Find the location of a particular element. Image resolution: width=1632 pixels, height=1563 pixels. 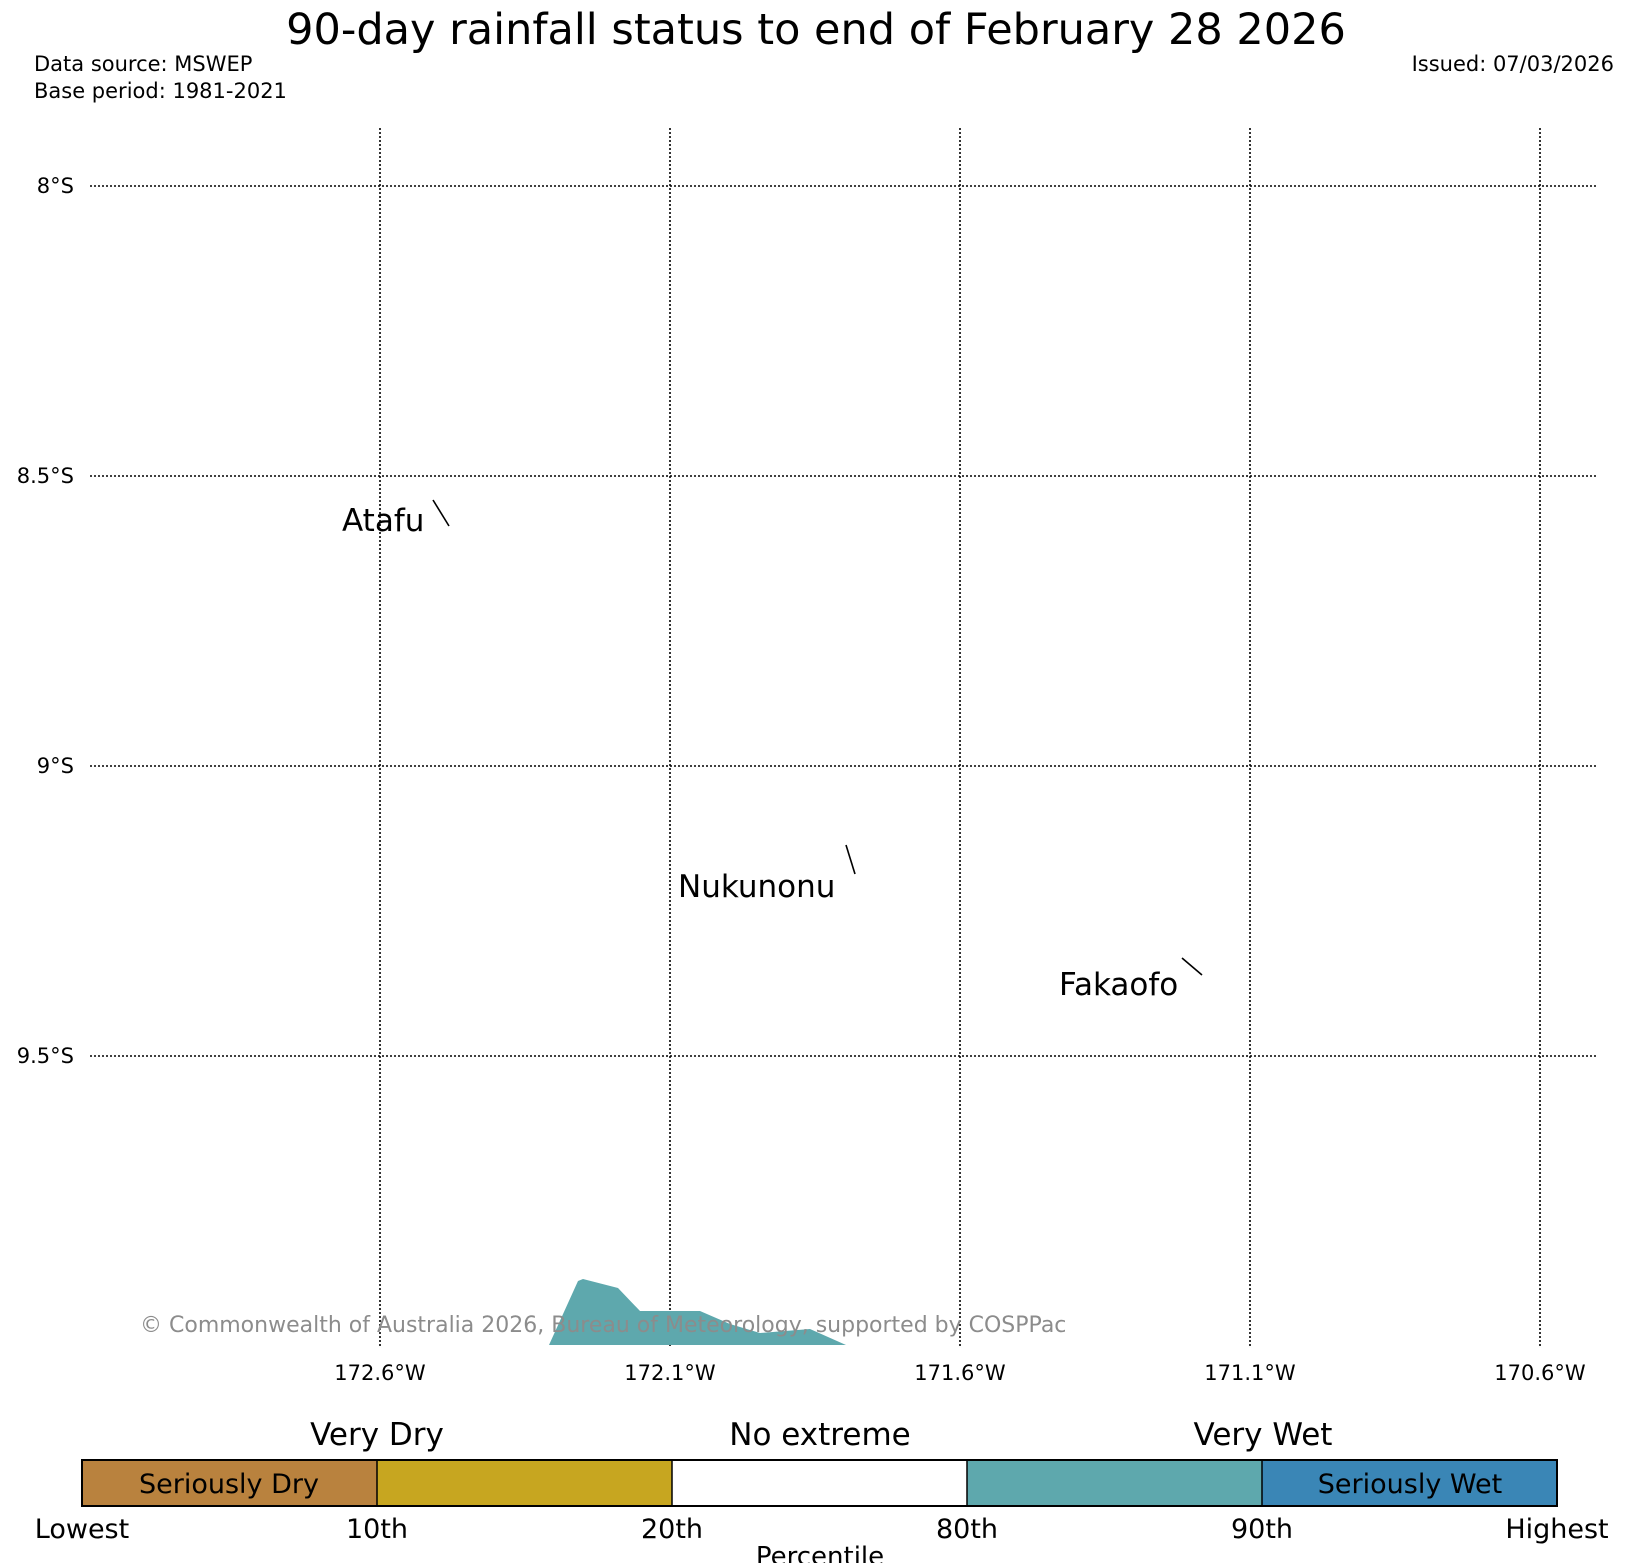

legend-axis-label: Percentile is located at coordinates (820, 1552).